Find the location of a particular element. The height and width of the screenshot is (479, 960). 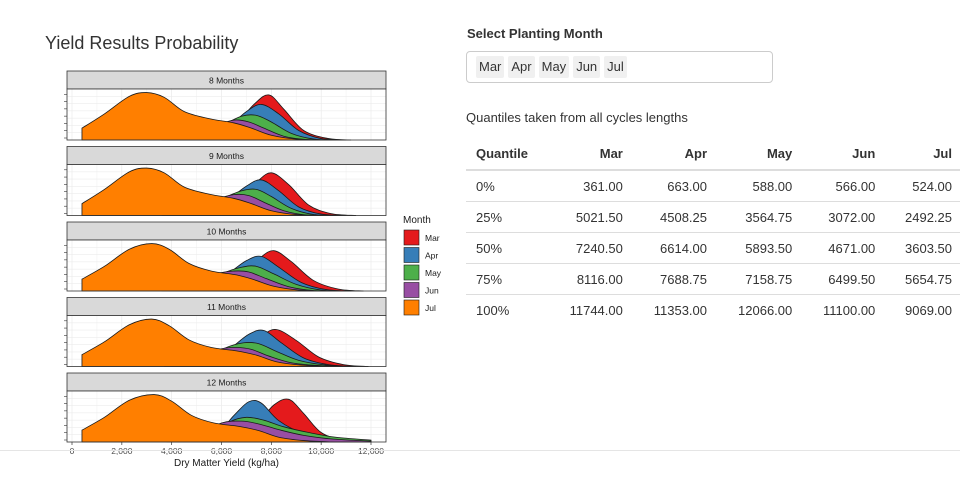

table-row: 50% 7240.50 6614.00 5893.50 4671.00 3603.50 is located at coordinates (713, 248).